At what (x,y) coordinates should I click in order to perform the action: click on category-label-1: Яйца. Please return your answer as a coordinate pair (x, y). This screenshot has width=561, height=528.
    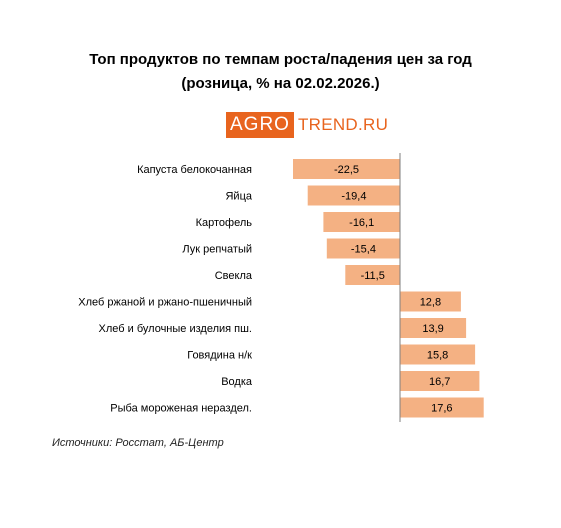
    Looking at the image, I should click on (238, 197).